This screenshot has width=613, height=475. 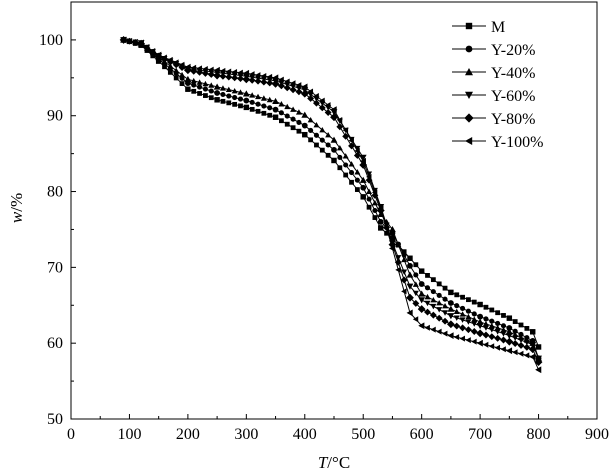 What do you see at coordinates (55, 343) in the screenshot?
I see `y-tick-label: 60` at bounding box center [55, 343].